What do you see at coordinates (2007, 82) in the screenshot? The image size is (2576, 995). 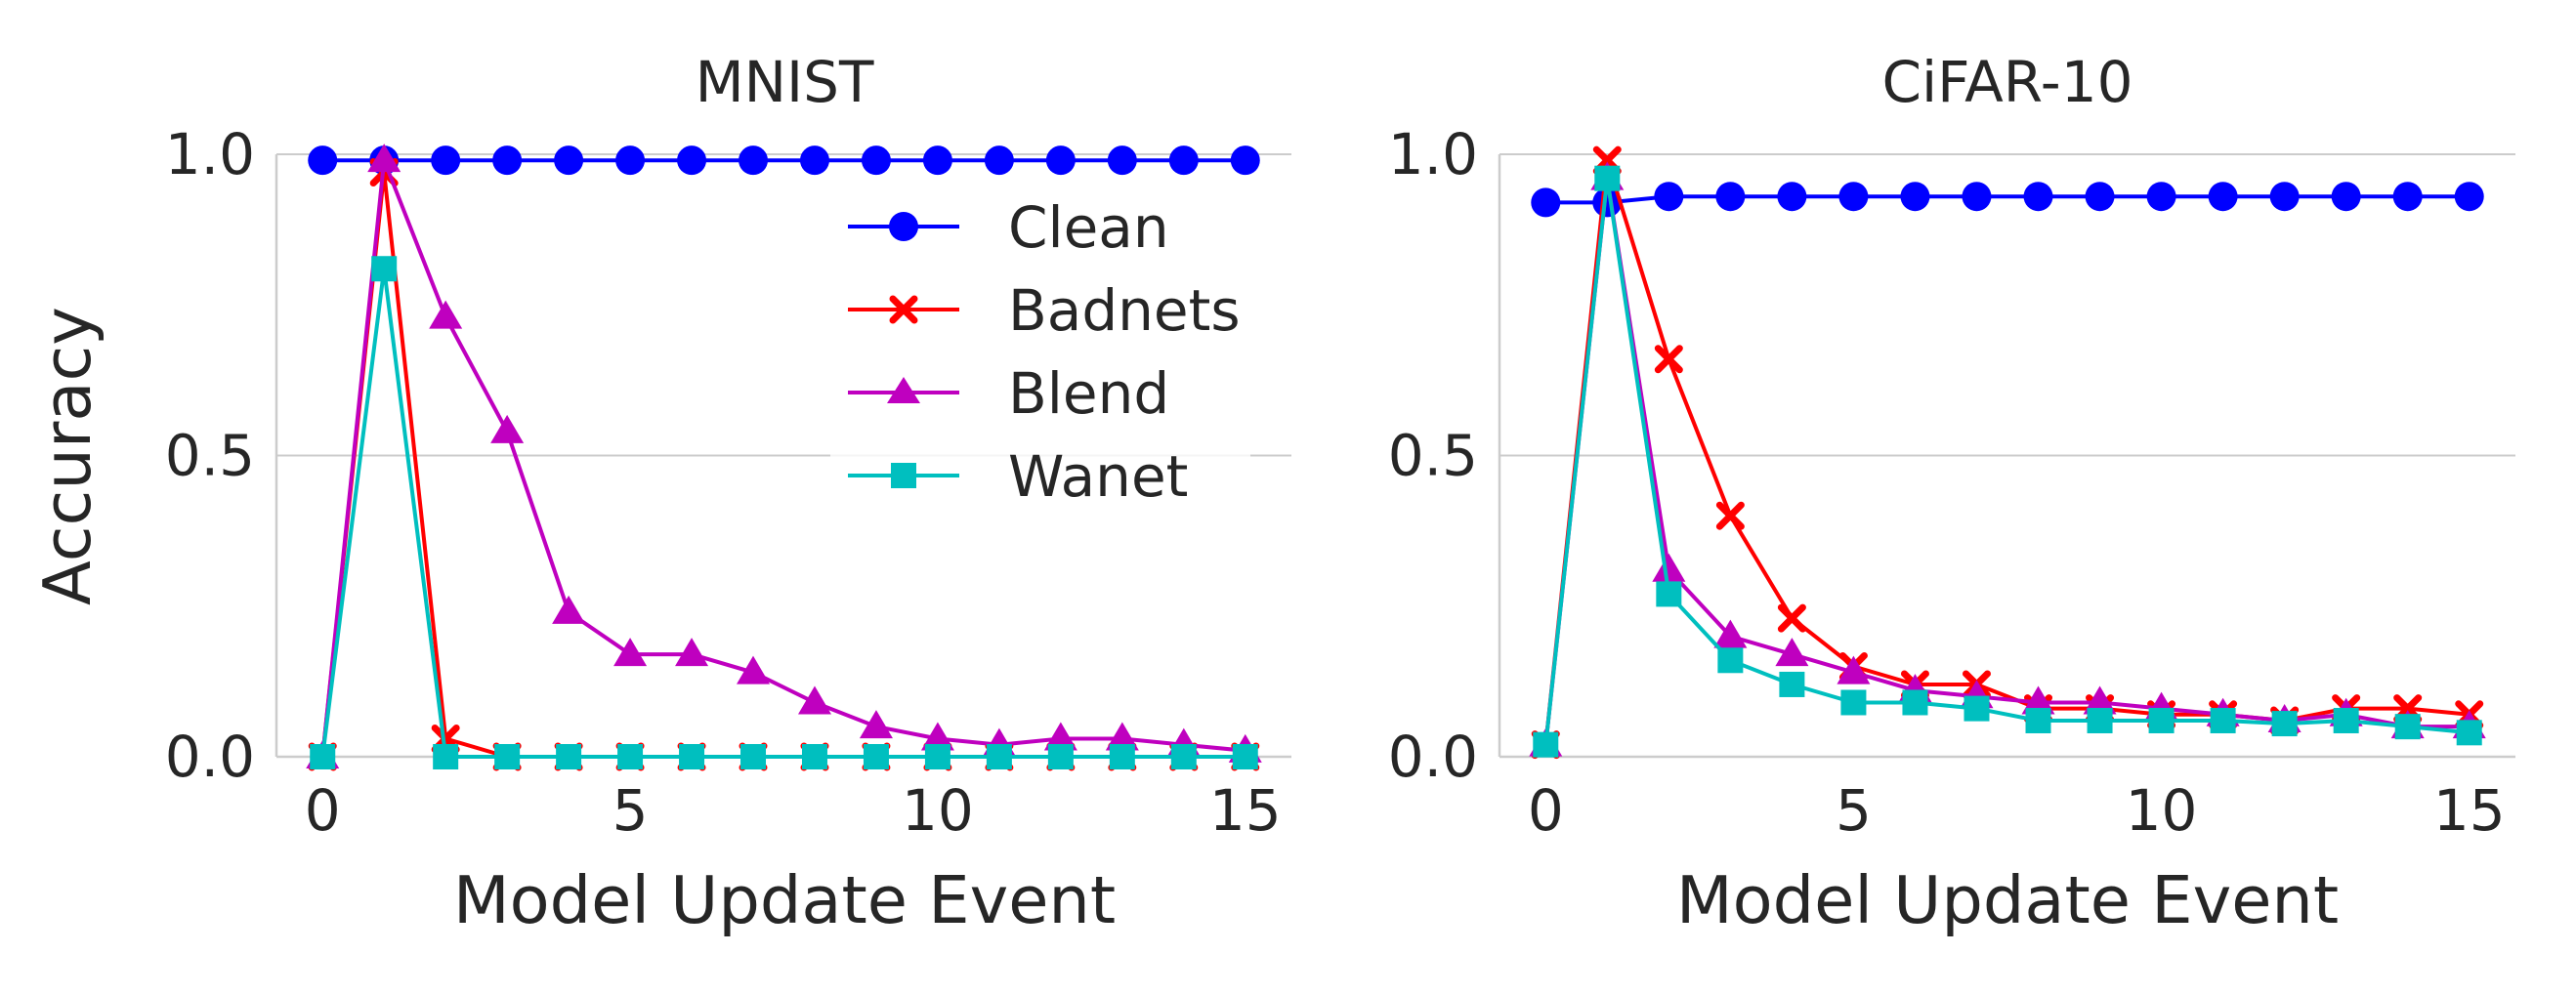 I see `panel-title: CiFAR-10` at bounding box center [2007, 82].